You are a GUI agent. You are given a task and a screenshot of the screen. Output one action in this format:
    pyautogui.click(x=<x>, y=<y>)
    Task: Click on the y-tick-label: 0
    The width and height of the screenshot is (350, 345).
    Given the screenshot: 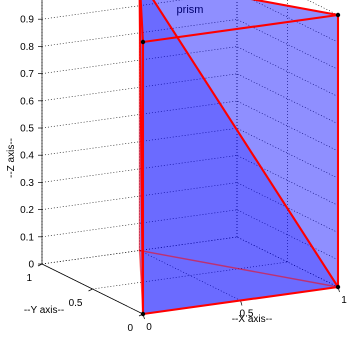 What is the action you would take?
    pyautogui.click(x=130, y=328)
    